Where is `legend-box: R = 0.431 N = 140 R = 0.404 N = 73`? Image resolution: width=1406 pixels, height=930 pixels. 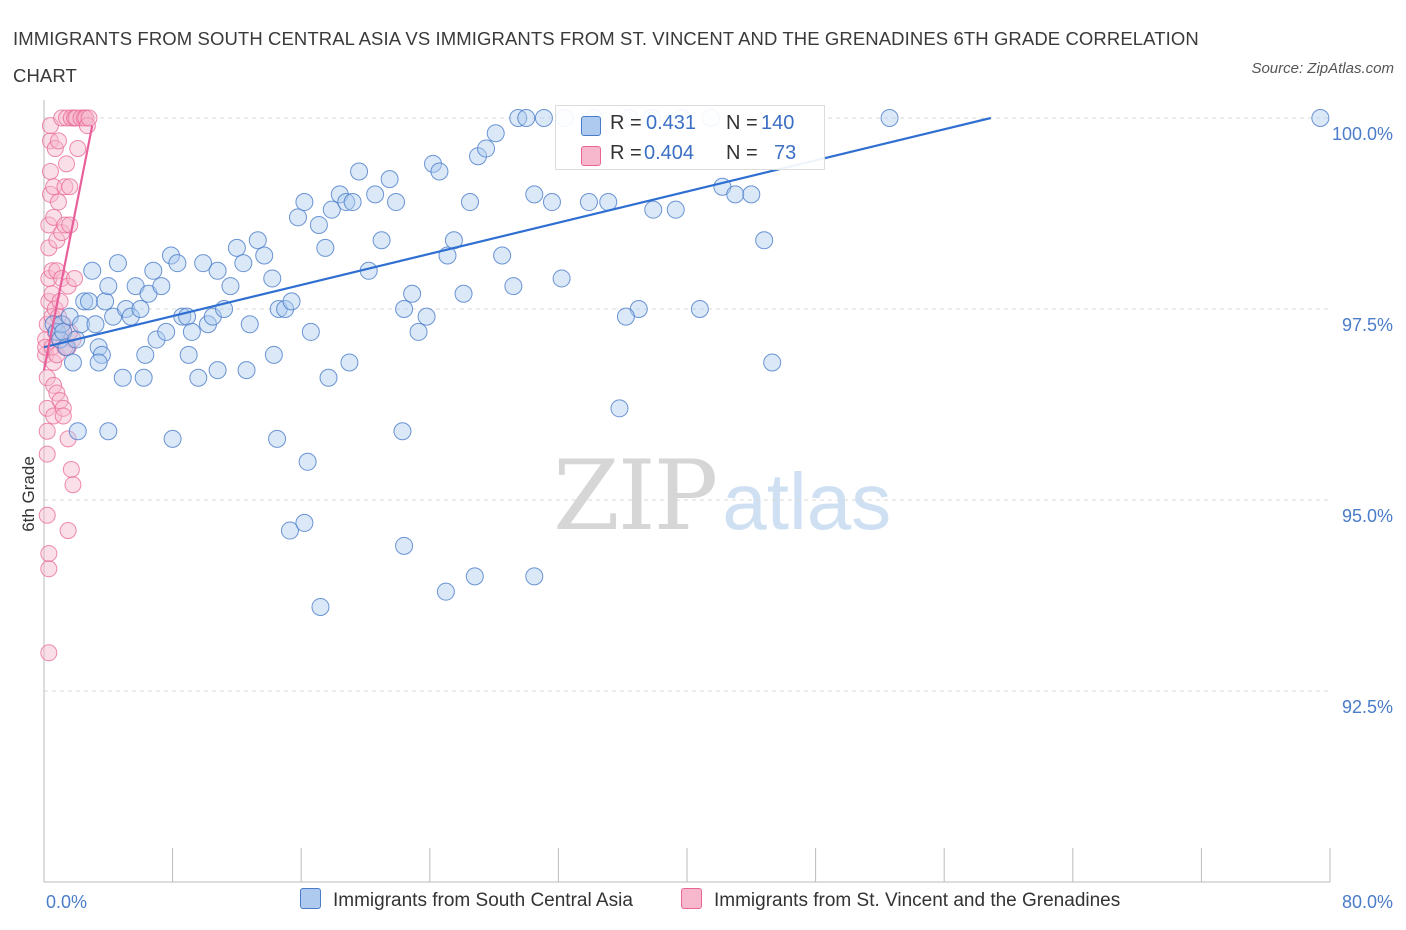
legend-box: R = 0.431 N = 140 R = 0.404 N = 73 is located at coordinates (690, 137).